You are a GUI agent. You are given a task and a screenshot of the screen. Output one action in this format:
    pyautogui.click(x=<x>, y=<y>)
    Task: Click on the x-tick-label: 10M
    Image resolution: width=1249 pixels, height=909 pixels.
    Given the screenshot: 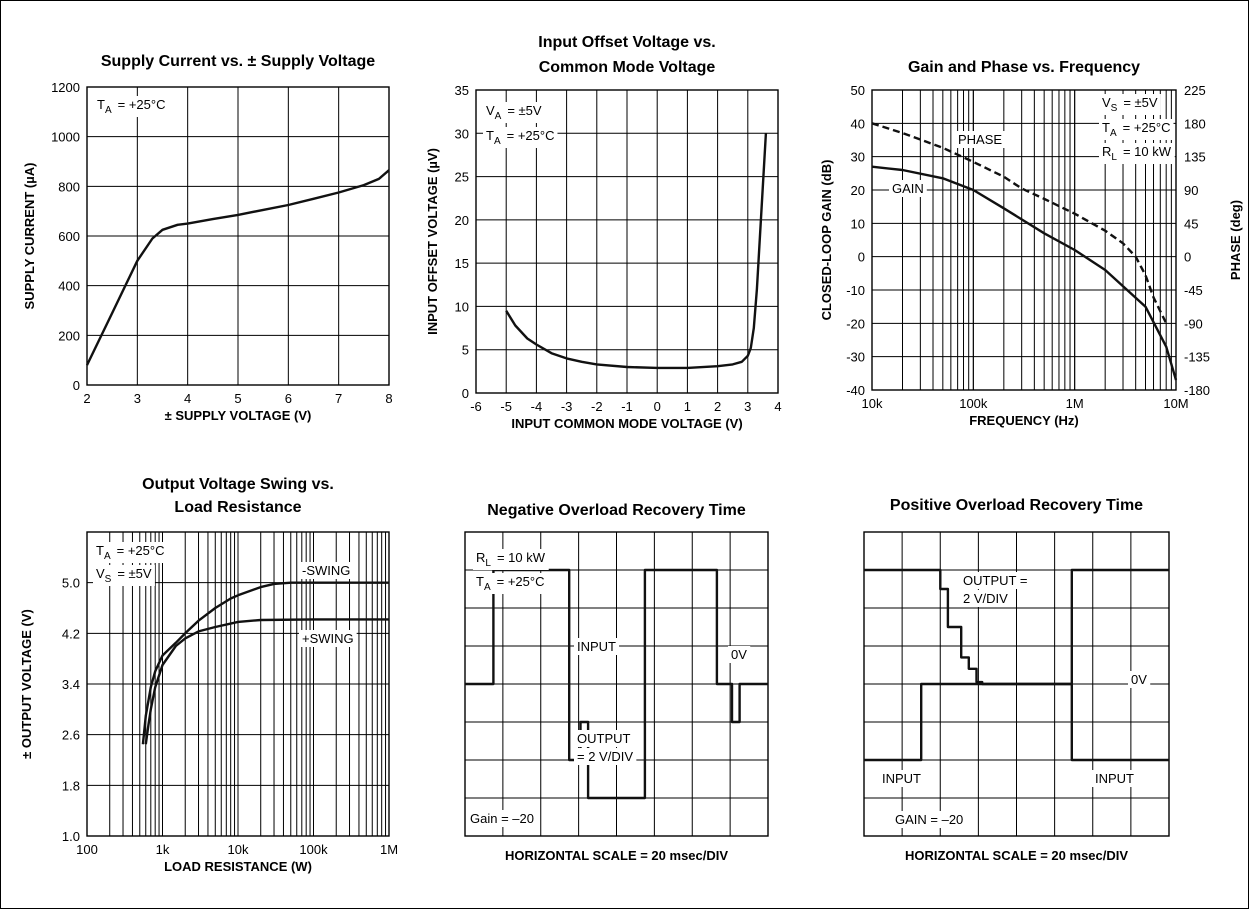 What is the action you would take?
    pyautogui.click(x=1175, y=403)
    